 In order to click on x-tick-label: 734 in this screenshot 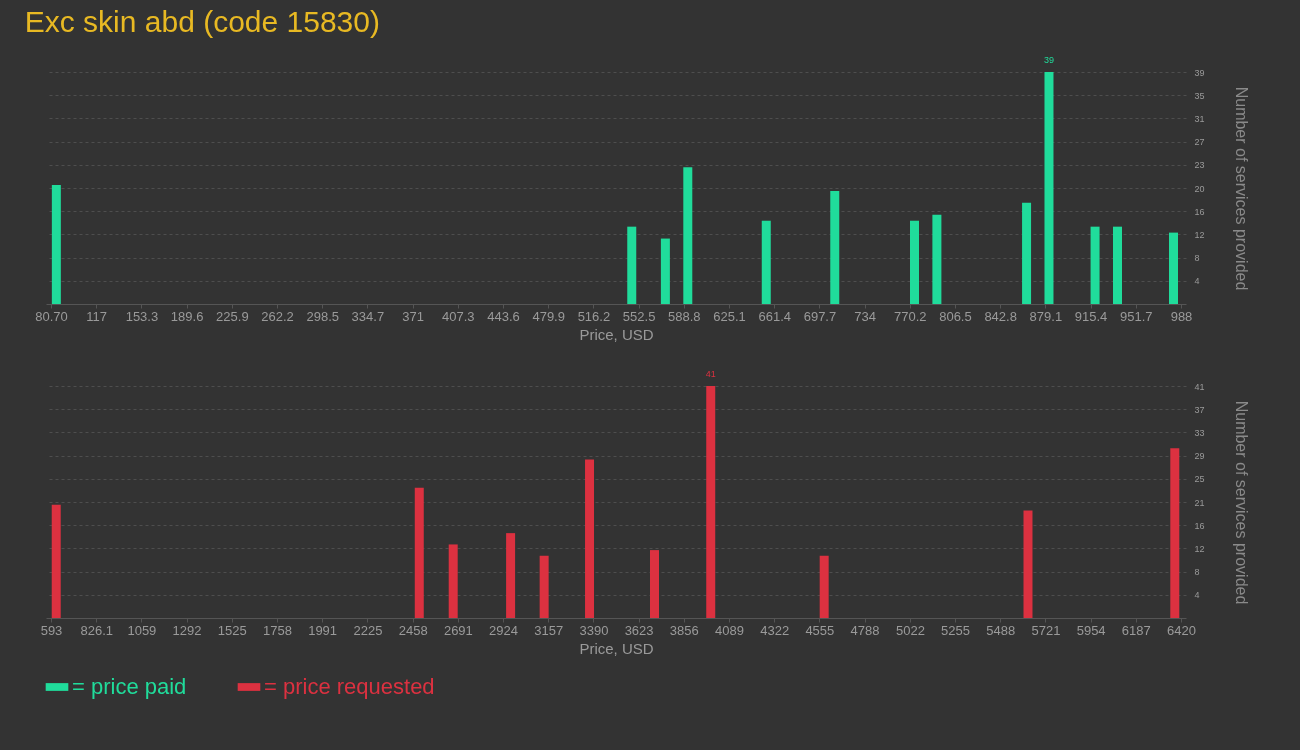, I will do `click(865, 316)`.